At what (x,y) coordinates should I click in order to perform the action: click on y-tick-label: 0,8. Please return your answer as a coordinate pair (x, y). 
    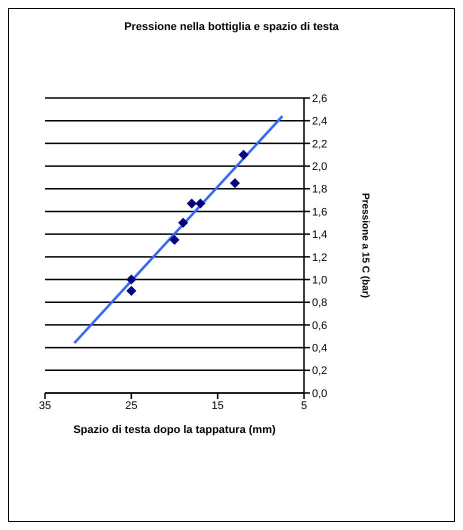
    Looking at the image, I should click on (320, 303).